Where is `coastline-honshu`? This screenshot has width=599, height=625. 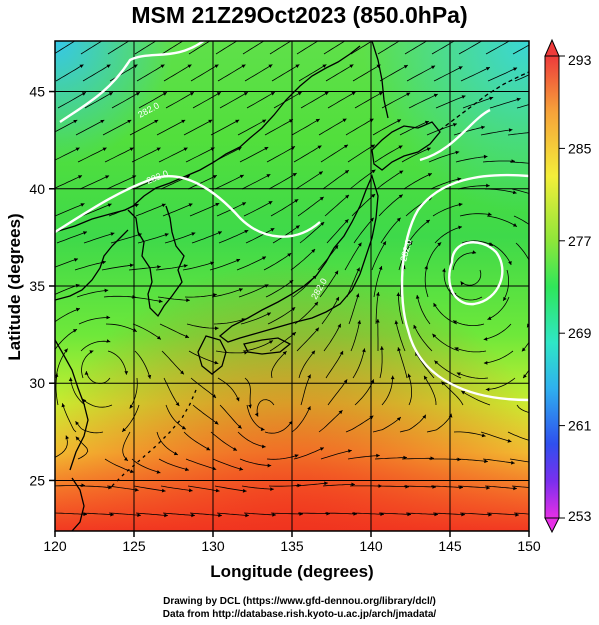
coastline-honshu is located at coordinates (298, 258).